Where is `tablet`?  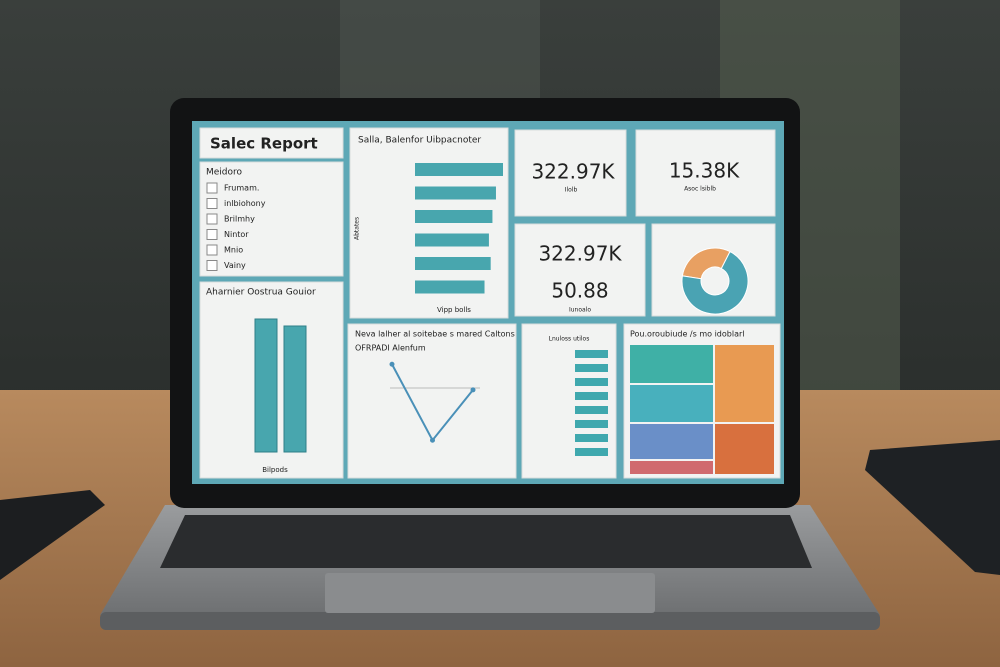 tablet is located at coordinates (52, 535).